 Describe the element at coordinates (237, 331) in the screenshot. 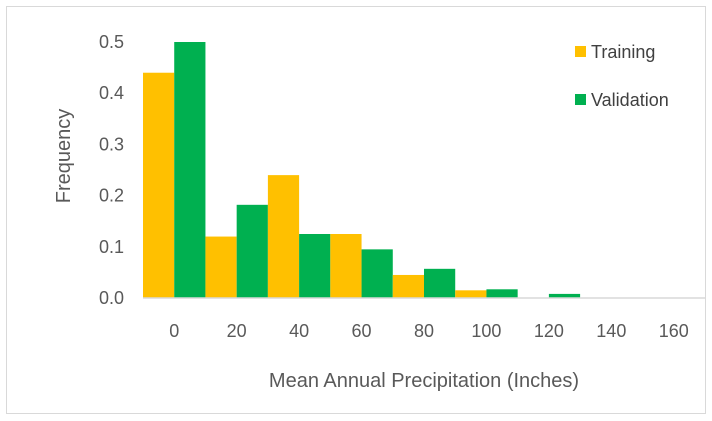

I see `x-tick-label: 20` at that location.